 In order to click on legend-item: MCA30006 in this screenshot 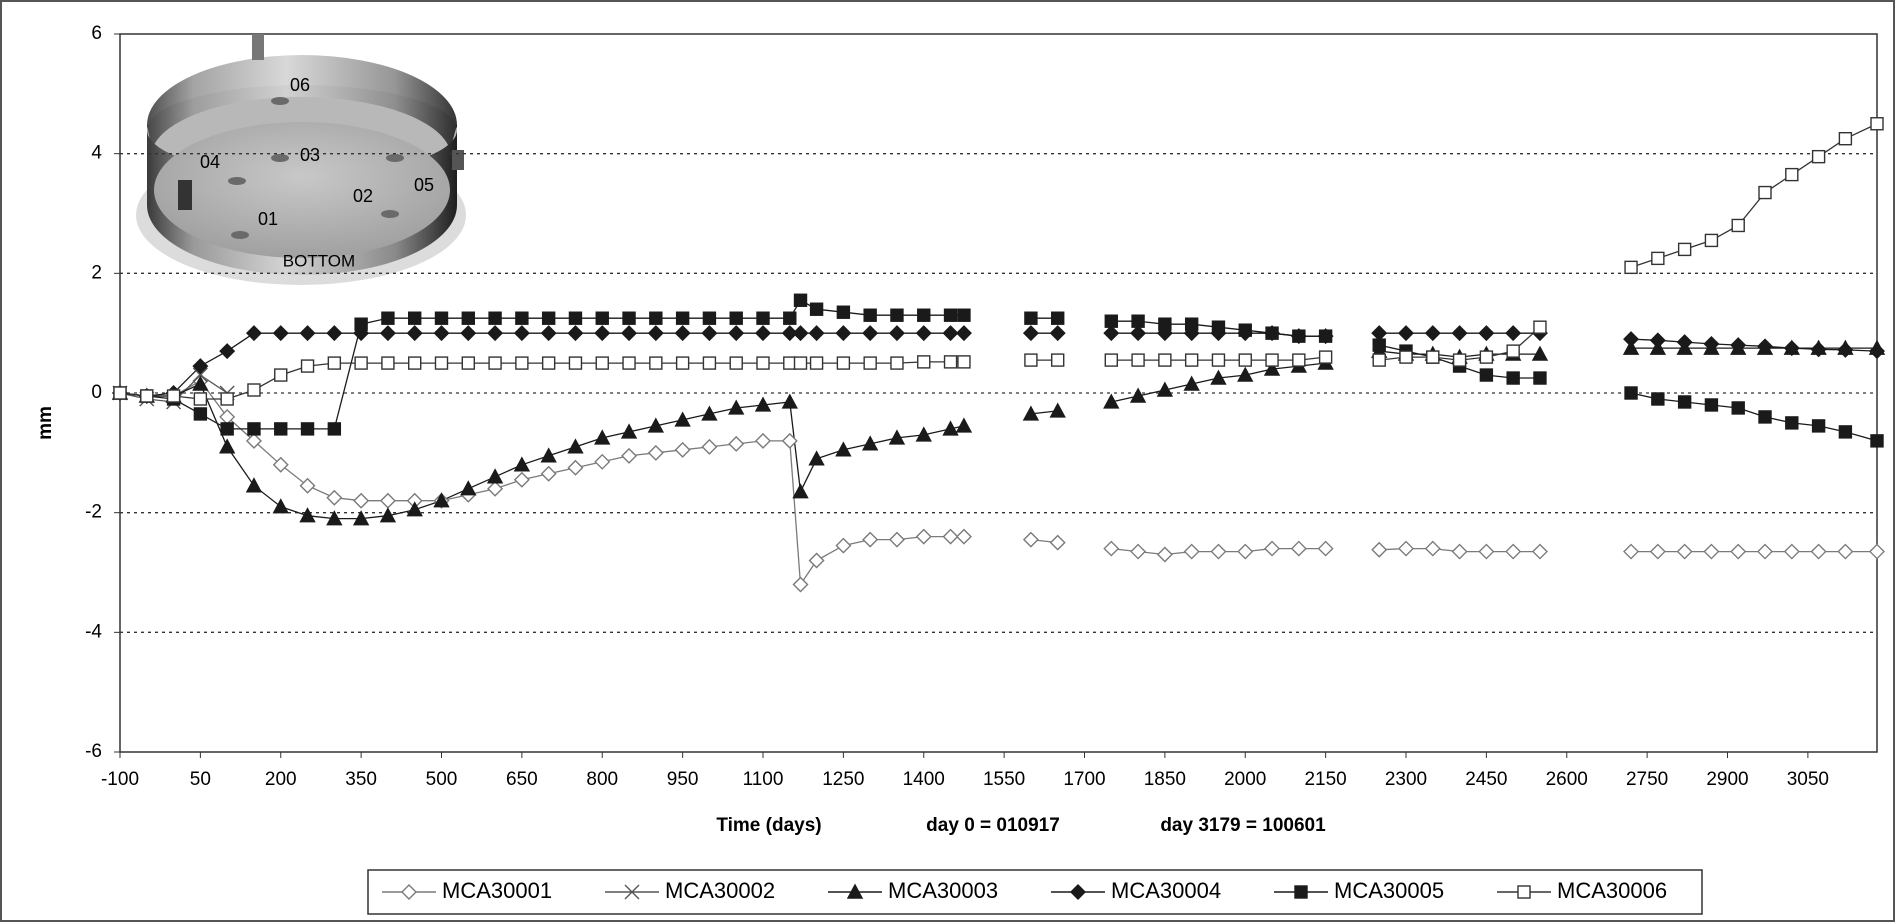, I will do `click(1582, 890)`.